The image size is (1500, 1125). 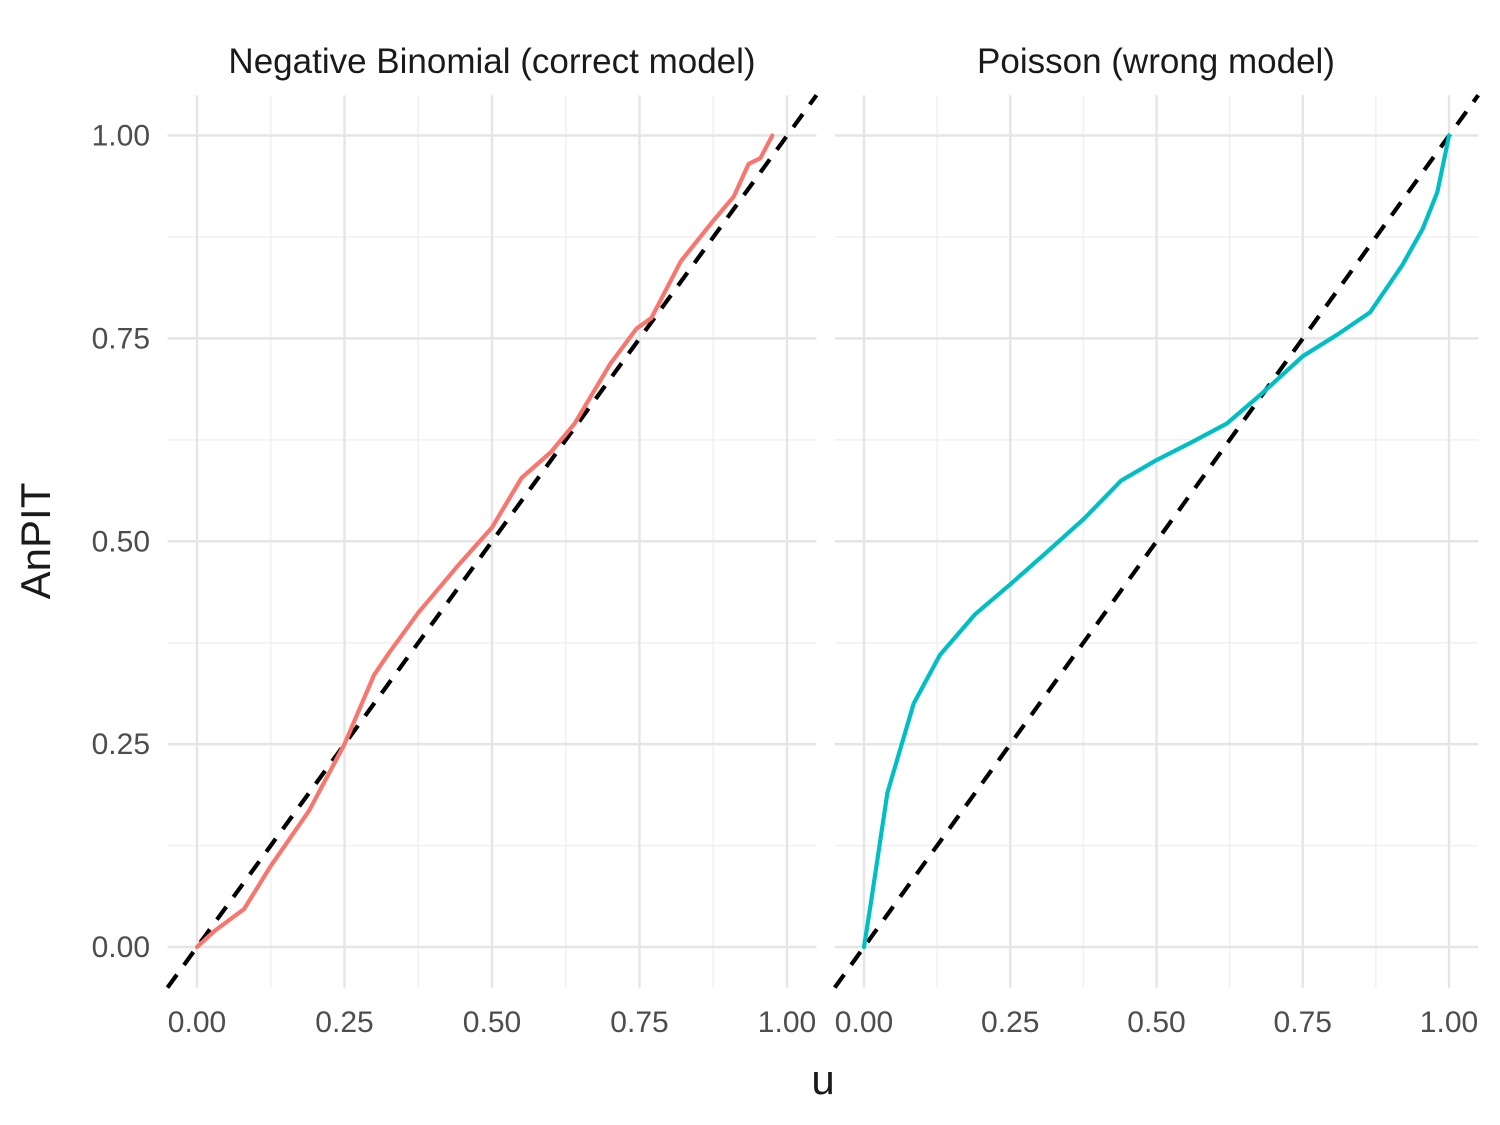 What do you see at coordinates (121, 947) in the screenshot?
I see `y-tick-label: 0.00` at bounding box center [121, 947].